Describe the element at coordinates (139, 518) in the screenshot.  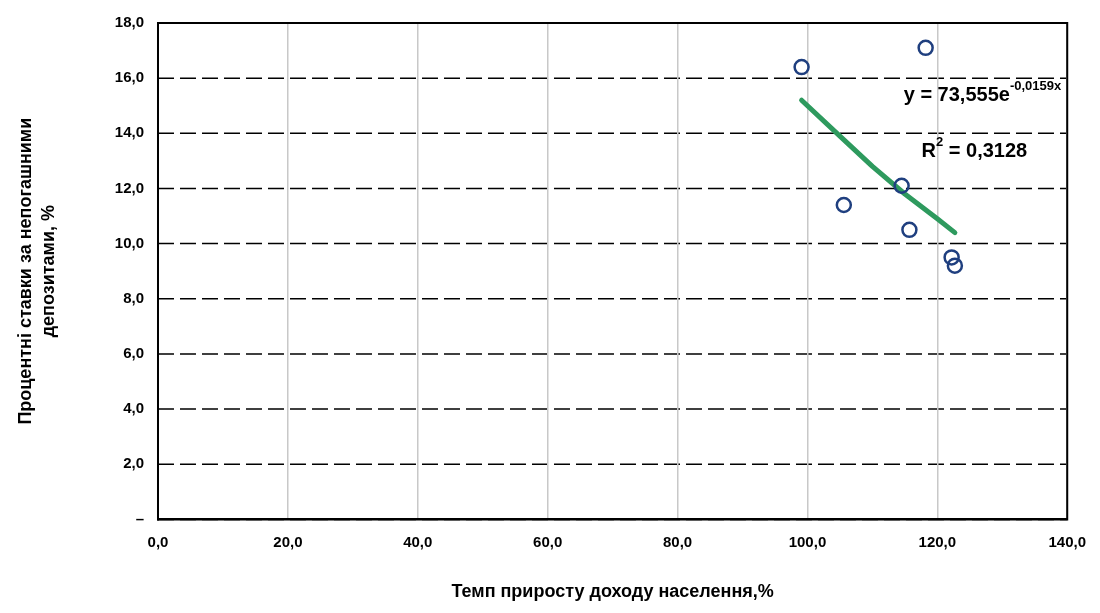
I see `y-tick-label: –` at that location.